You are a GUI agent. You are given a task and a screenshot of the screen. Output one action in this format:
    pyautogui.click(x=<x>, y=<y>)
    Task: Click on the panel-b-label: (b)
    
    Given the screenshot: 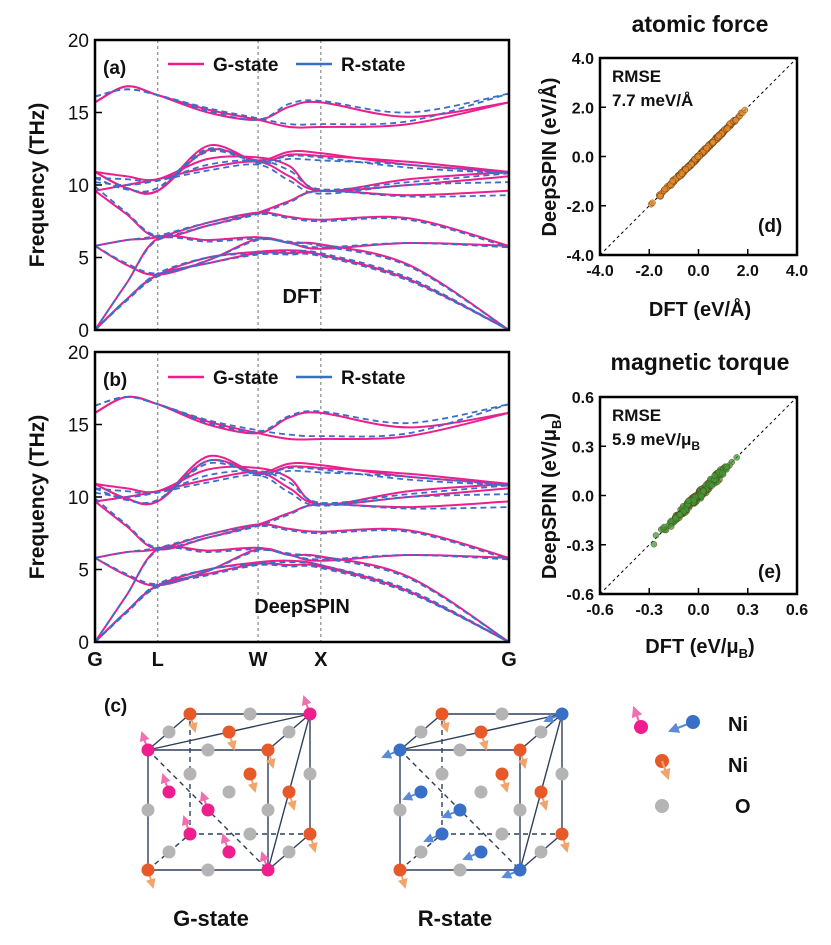 What is the action you would take?
    pyautogui.click(x=115, y=380)
    